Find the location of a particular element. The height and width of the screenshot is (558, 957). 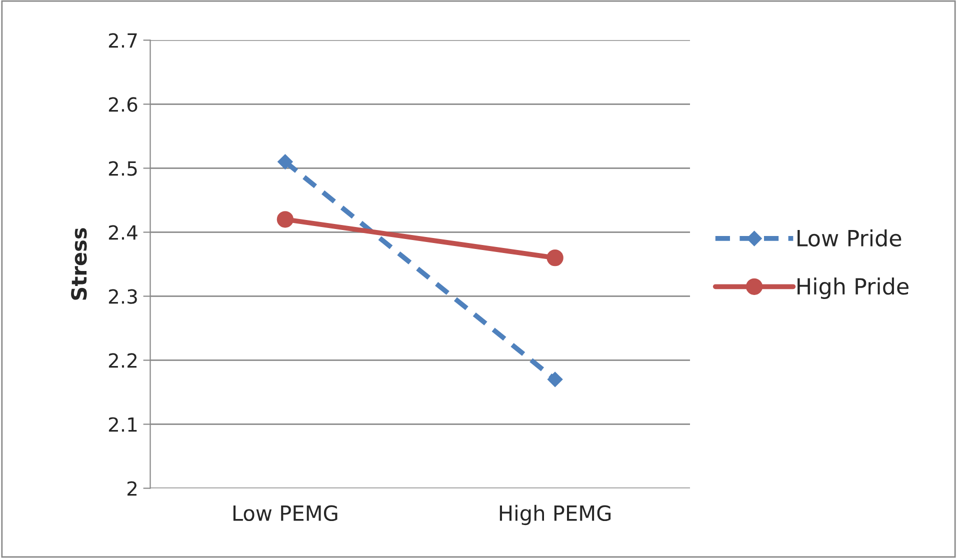

y-tick-label: 2 is located at coordinates (131, 488).